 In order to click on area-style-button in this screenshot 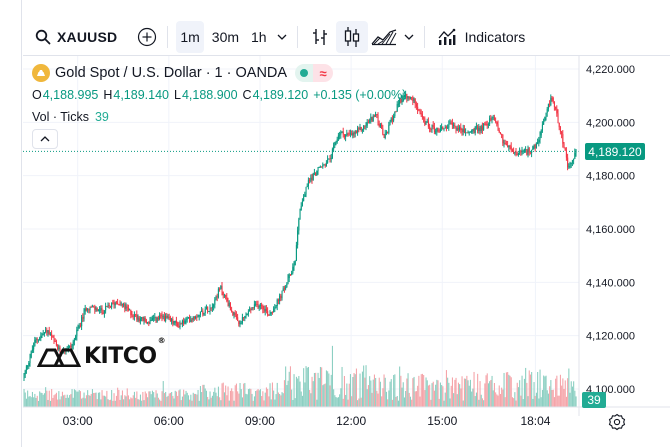, I will do `click(384, 37)`.